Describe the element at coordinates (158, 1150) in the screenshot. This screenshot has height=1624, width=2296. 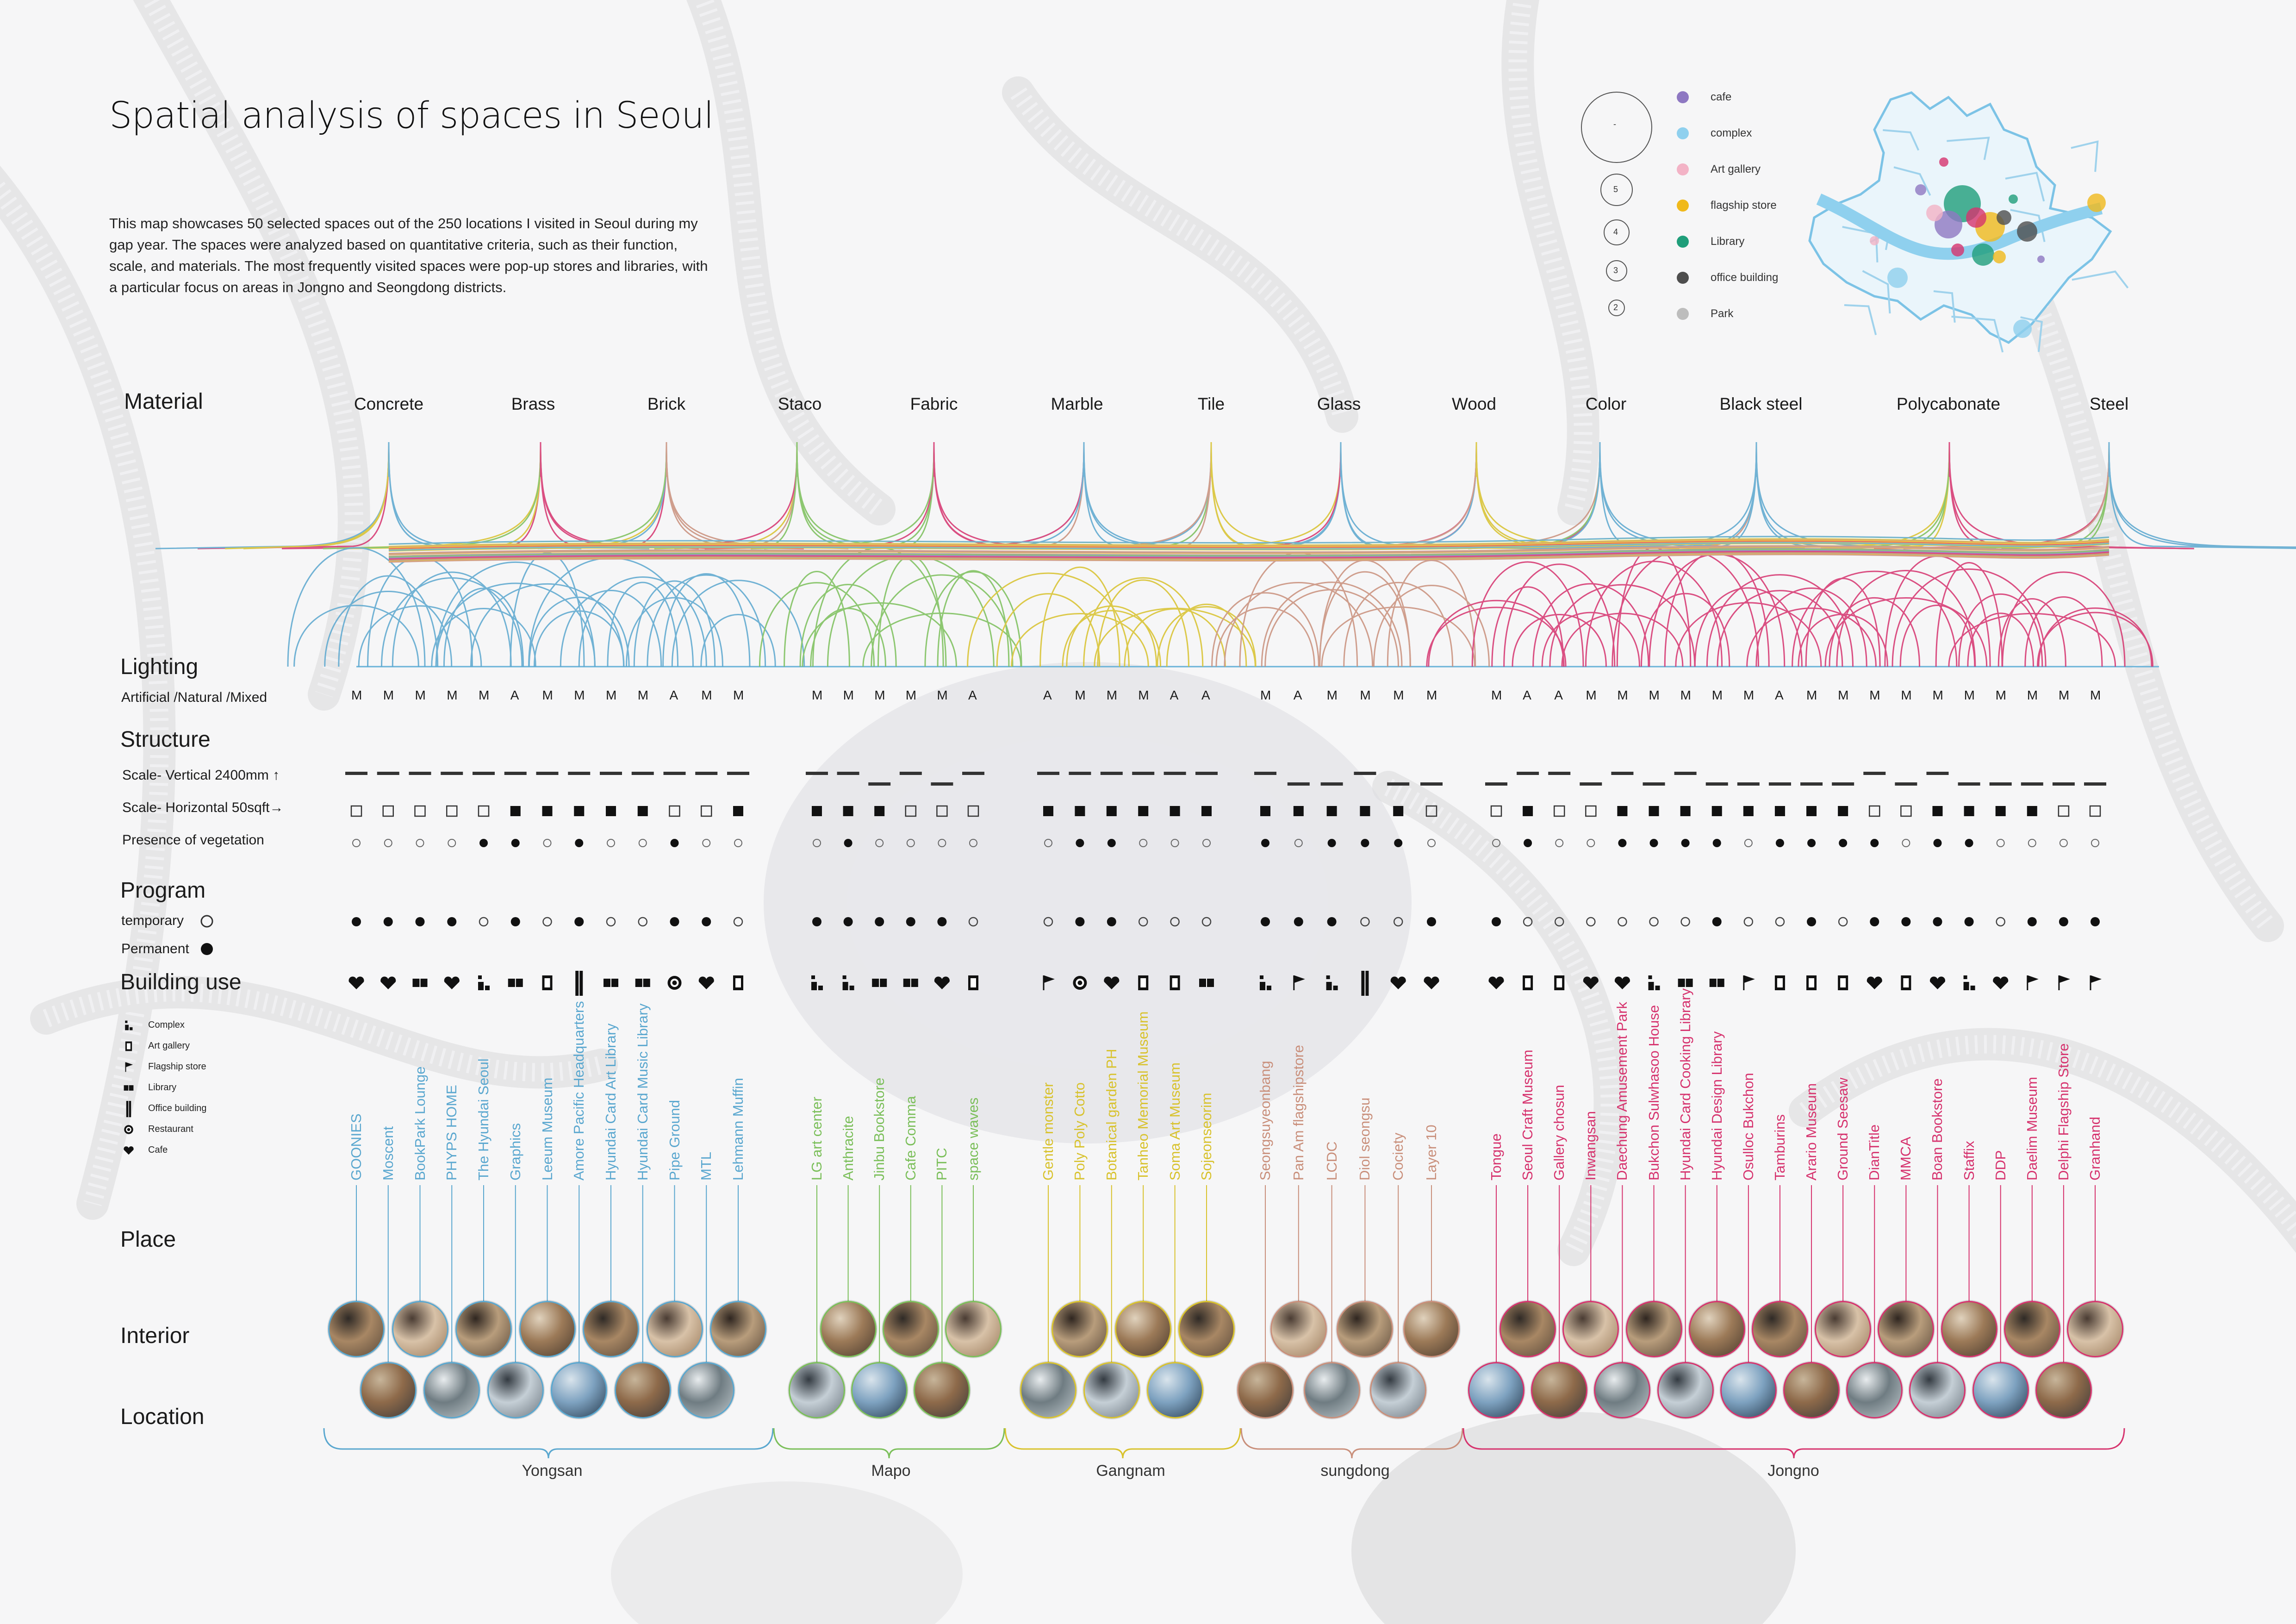
I see `use-legend-label-6: Cafe` at that location.